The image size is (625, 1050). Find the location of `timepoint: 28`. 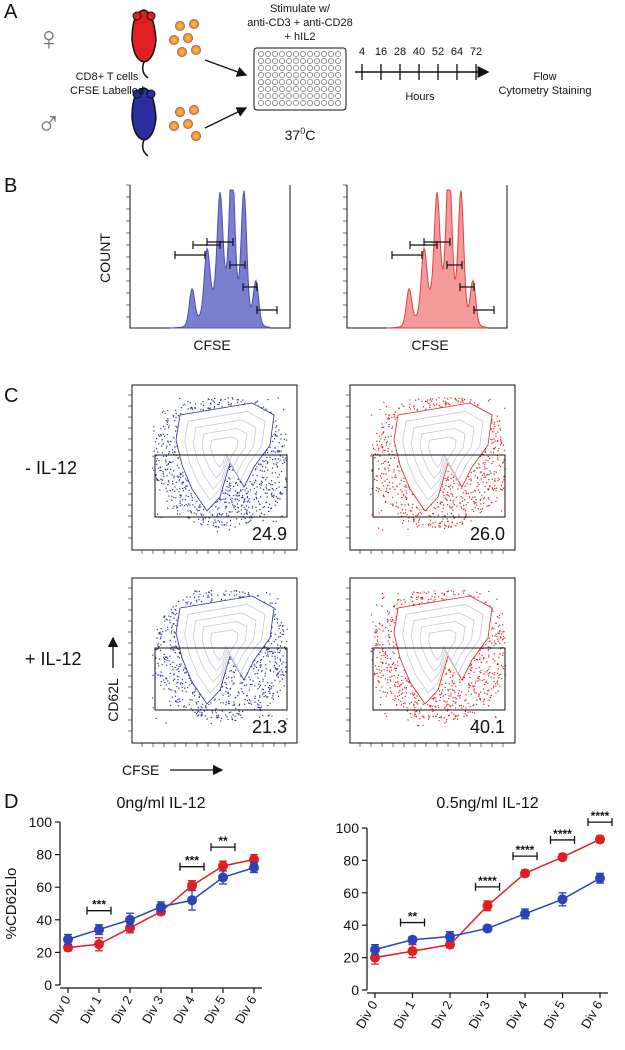

timepoint: 28 is located at coordinates (400, 52).